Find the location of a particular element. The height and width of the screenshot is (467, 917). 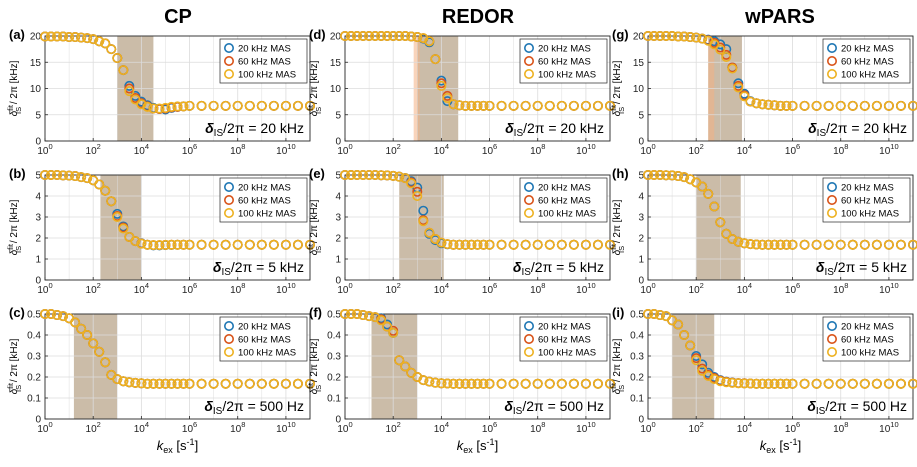

column-title-wpars: wPARS is located at coordinates (779, 17).